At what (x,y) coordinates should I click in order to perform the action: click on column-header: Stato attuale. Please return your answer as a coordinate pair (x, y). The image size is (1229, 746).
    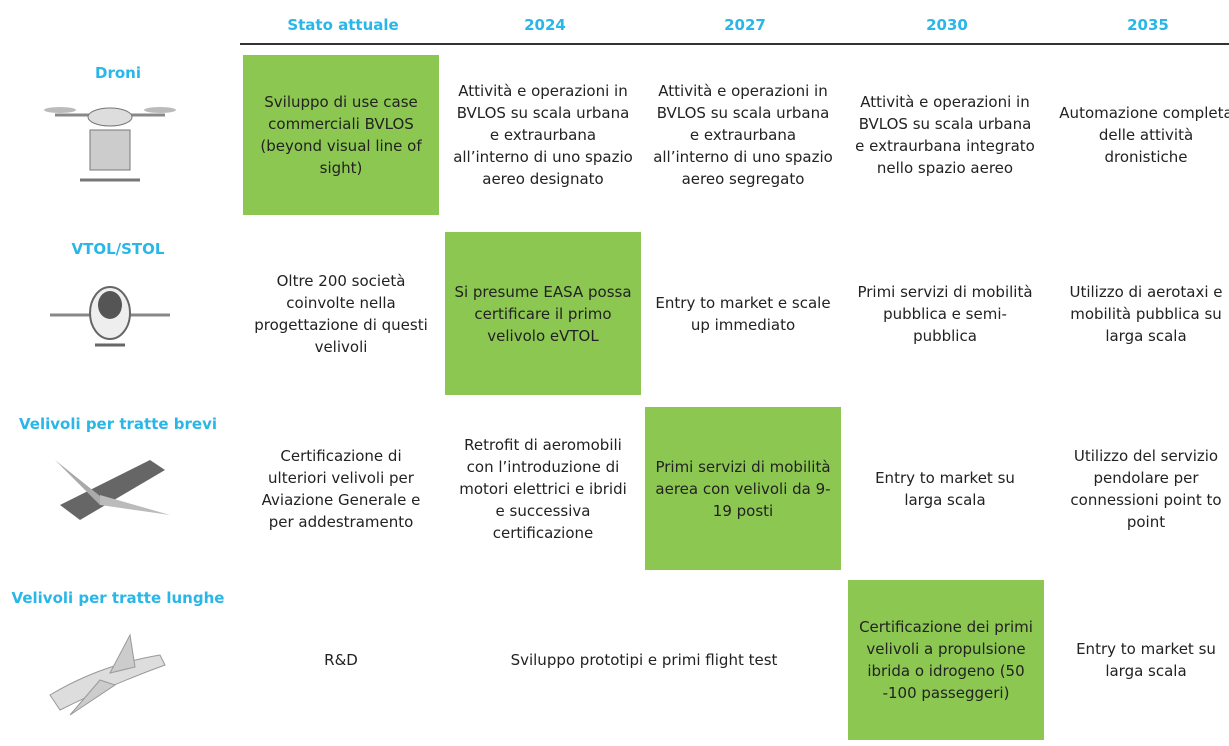
    Looking at the image, I should click on (343, 25).